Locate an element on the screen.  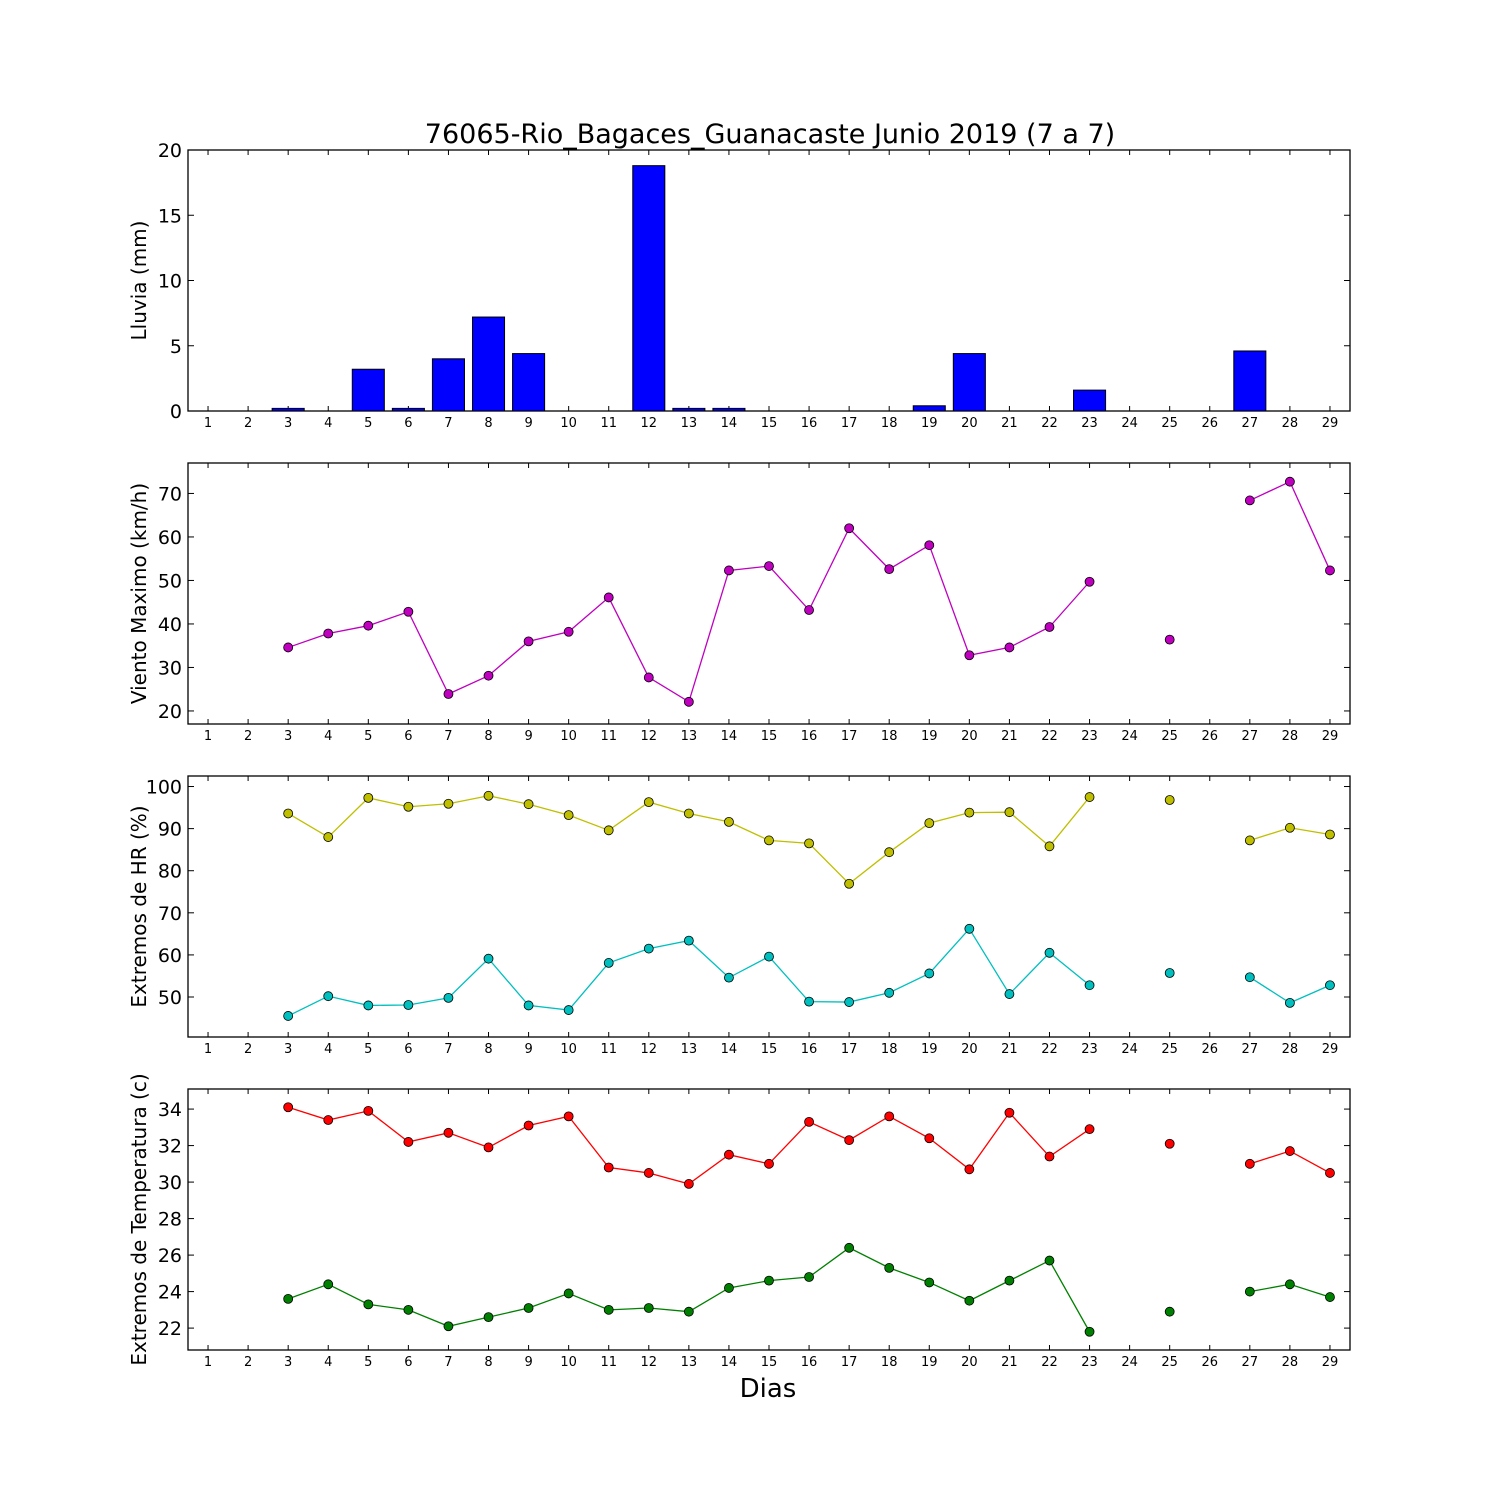
x-tick-label: 27 is located at coordinates (1250, 1049).